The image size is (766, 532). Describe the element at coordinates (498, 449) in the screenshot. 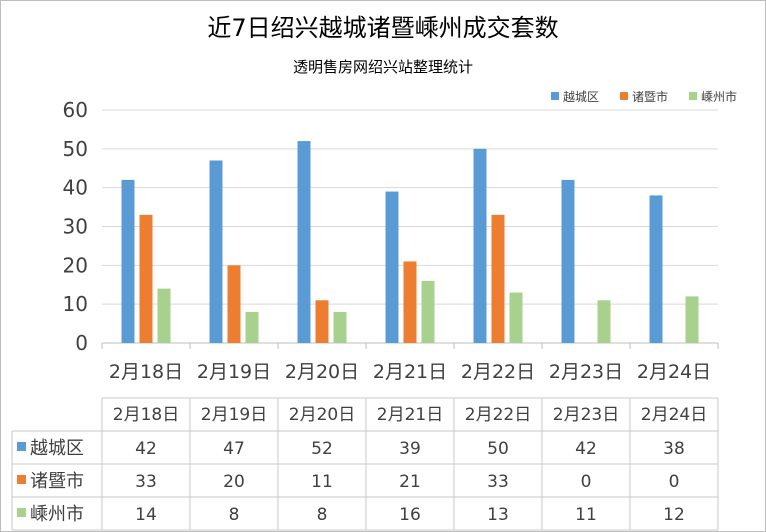

I see `table-cell: 50` at that location.